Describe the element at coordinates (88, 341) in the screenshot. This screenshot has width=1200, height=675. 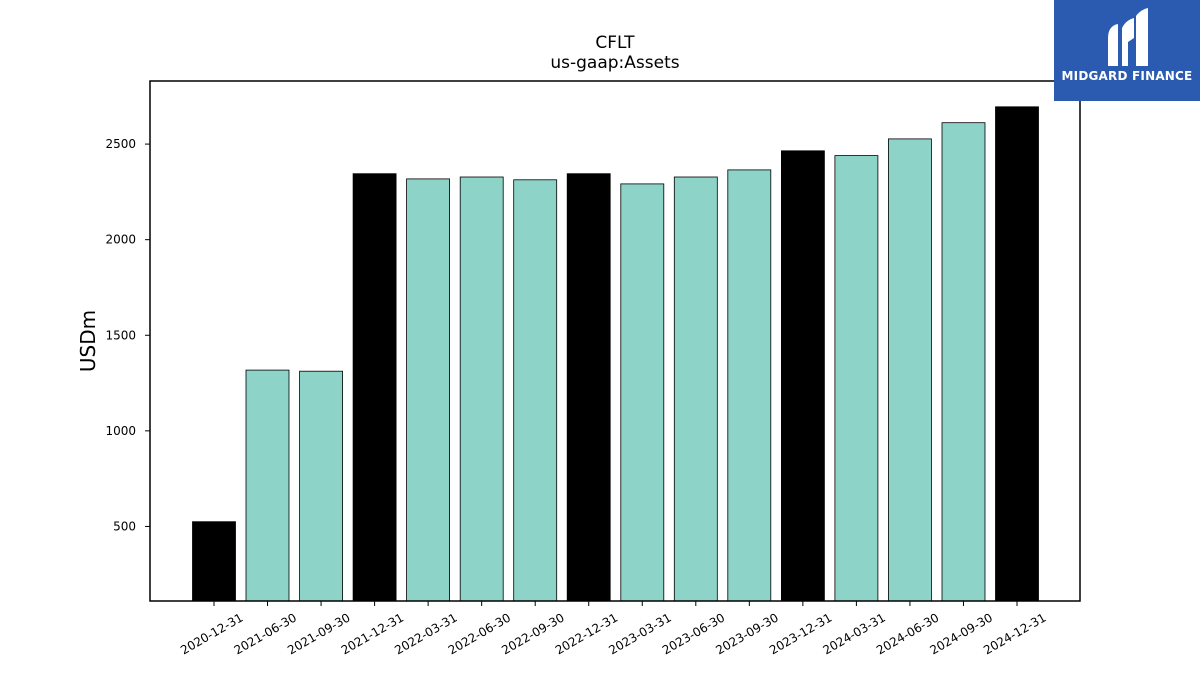
I see `y-axis-label: USDm` at that location.